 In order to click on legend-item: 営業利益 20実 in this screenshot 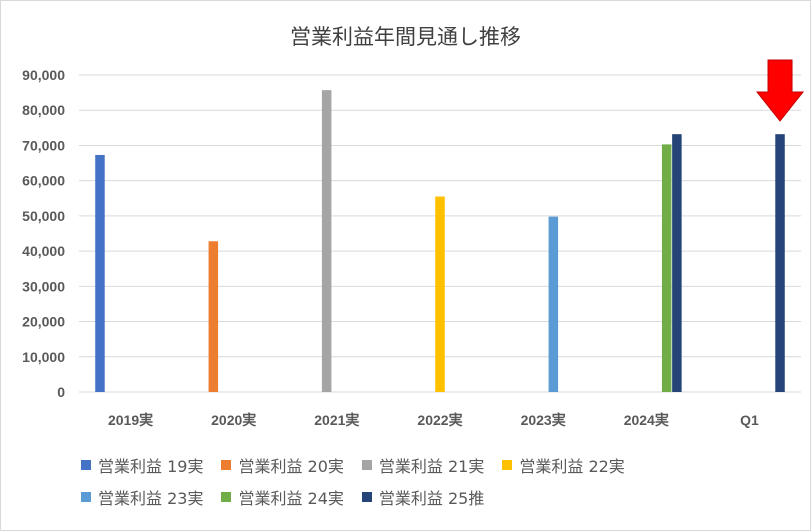, I will do `click(282, 465)`.